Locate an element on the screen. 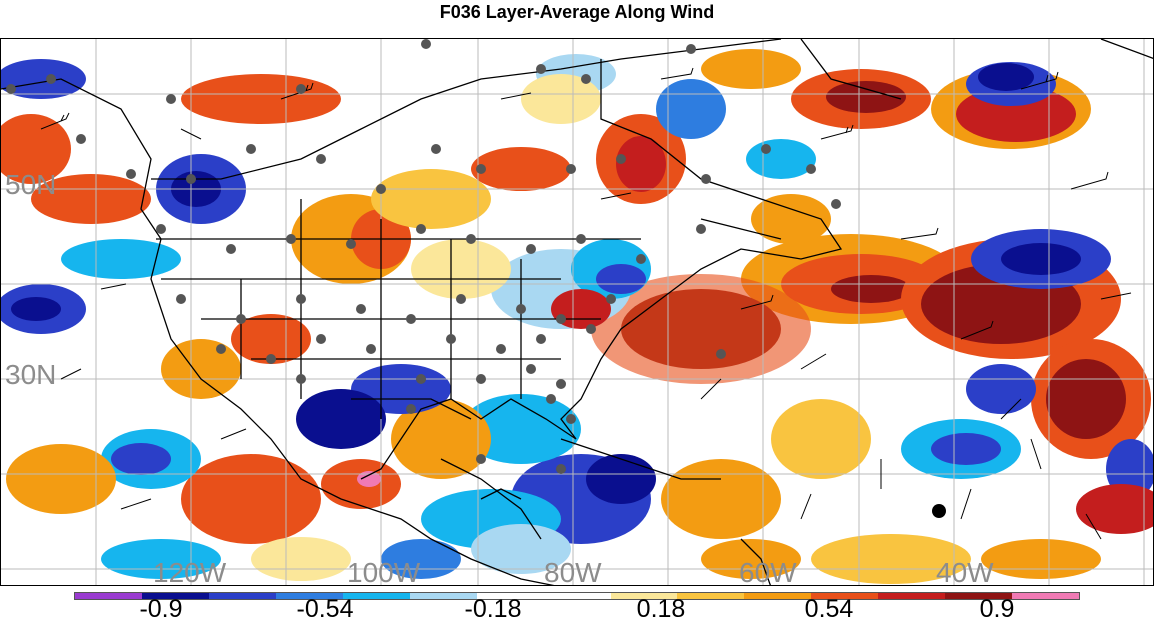  colorbar-tick-label: 0.9 is located at coordinates (997, 609).